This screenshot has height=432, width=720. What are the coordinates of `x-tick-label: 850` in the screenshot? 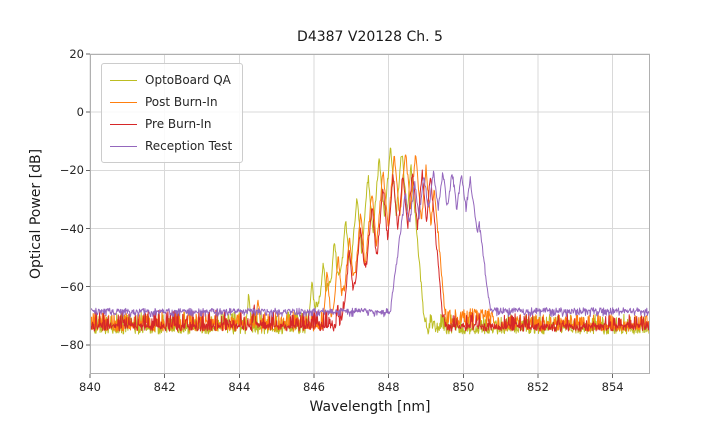 It's located at (463, 387).